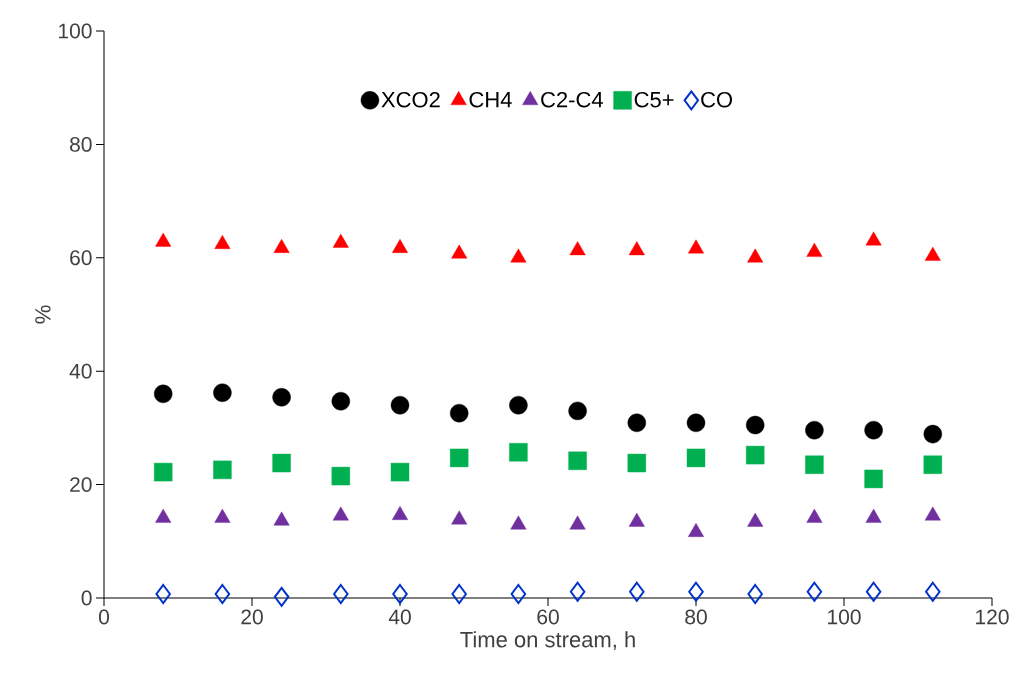 This screenshot has width=1023, height=700. Describe the element at coordinates (992, 617) in the screenshot. I see `x-tick-label: 120` at that location.